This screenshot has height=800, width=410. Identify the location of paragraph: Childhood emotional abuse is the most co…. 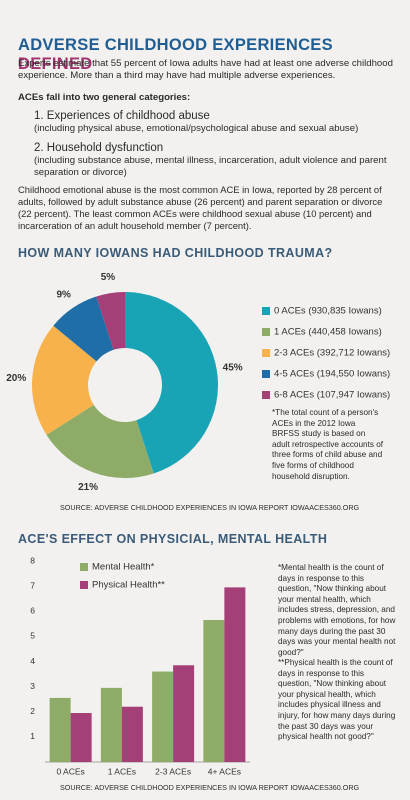
(200, 207).